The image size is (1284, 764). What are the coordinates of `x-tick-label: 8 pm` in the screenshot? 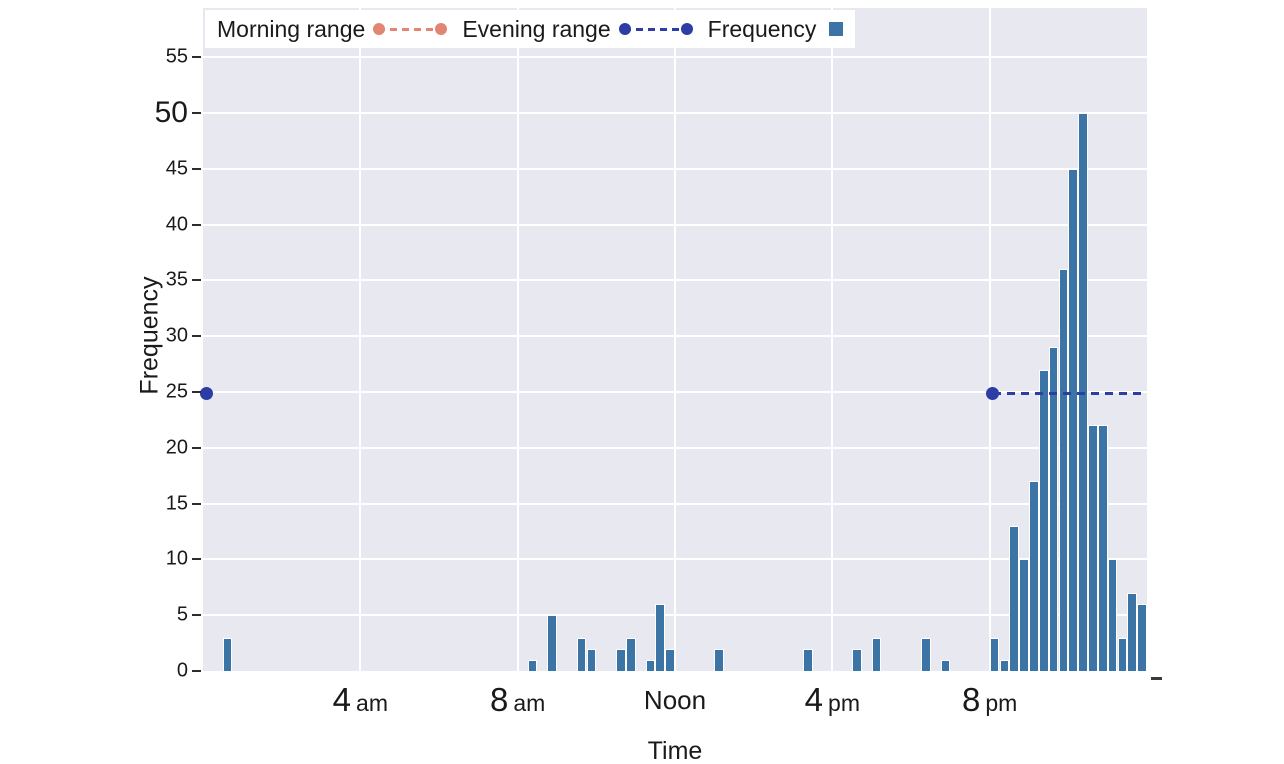 It's located at (989, 703).